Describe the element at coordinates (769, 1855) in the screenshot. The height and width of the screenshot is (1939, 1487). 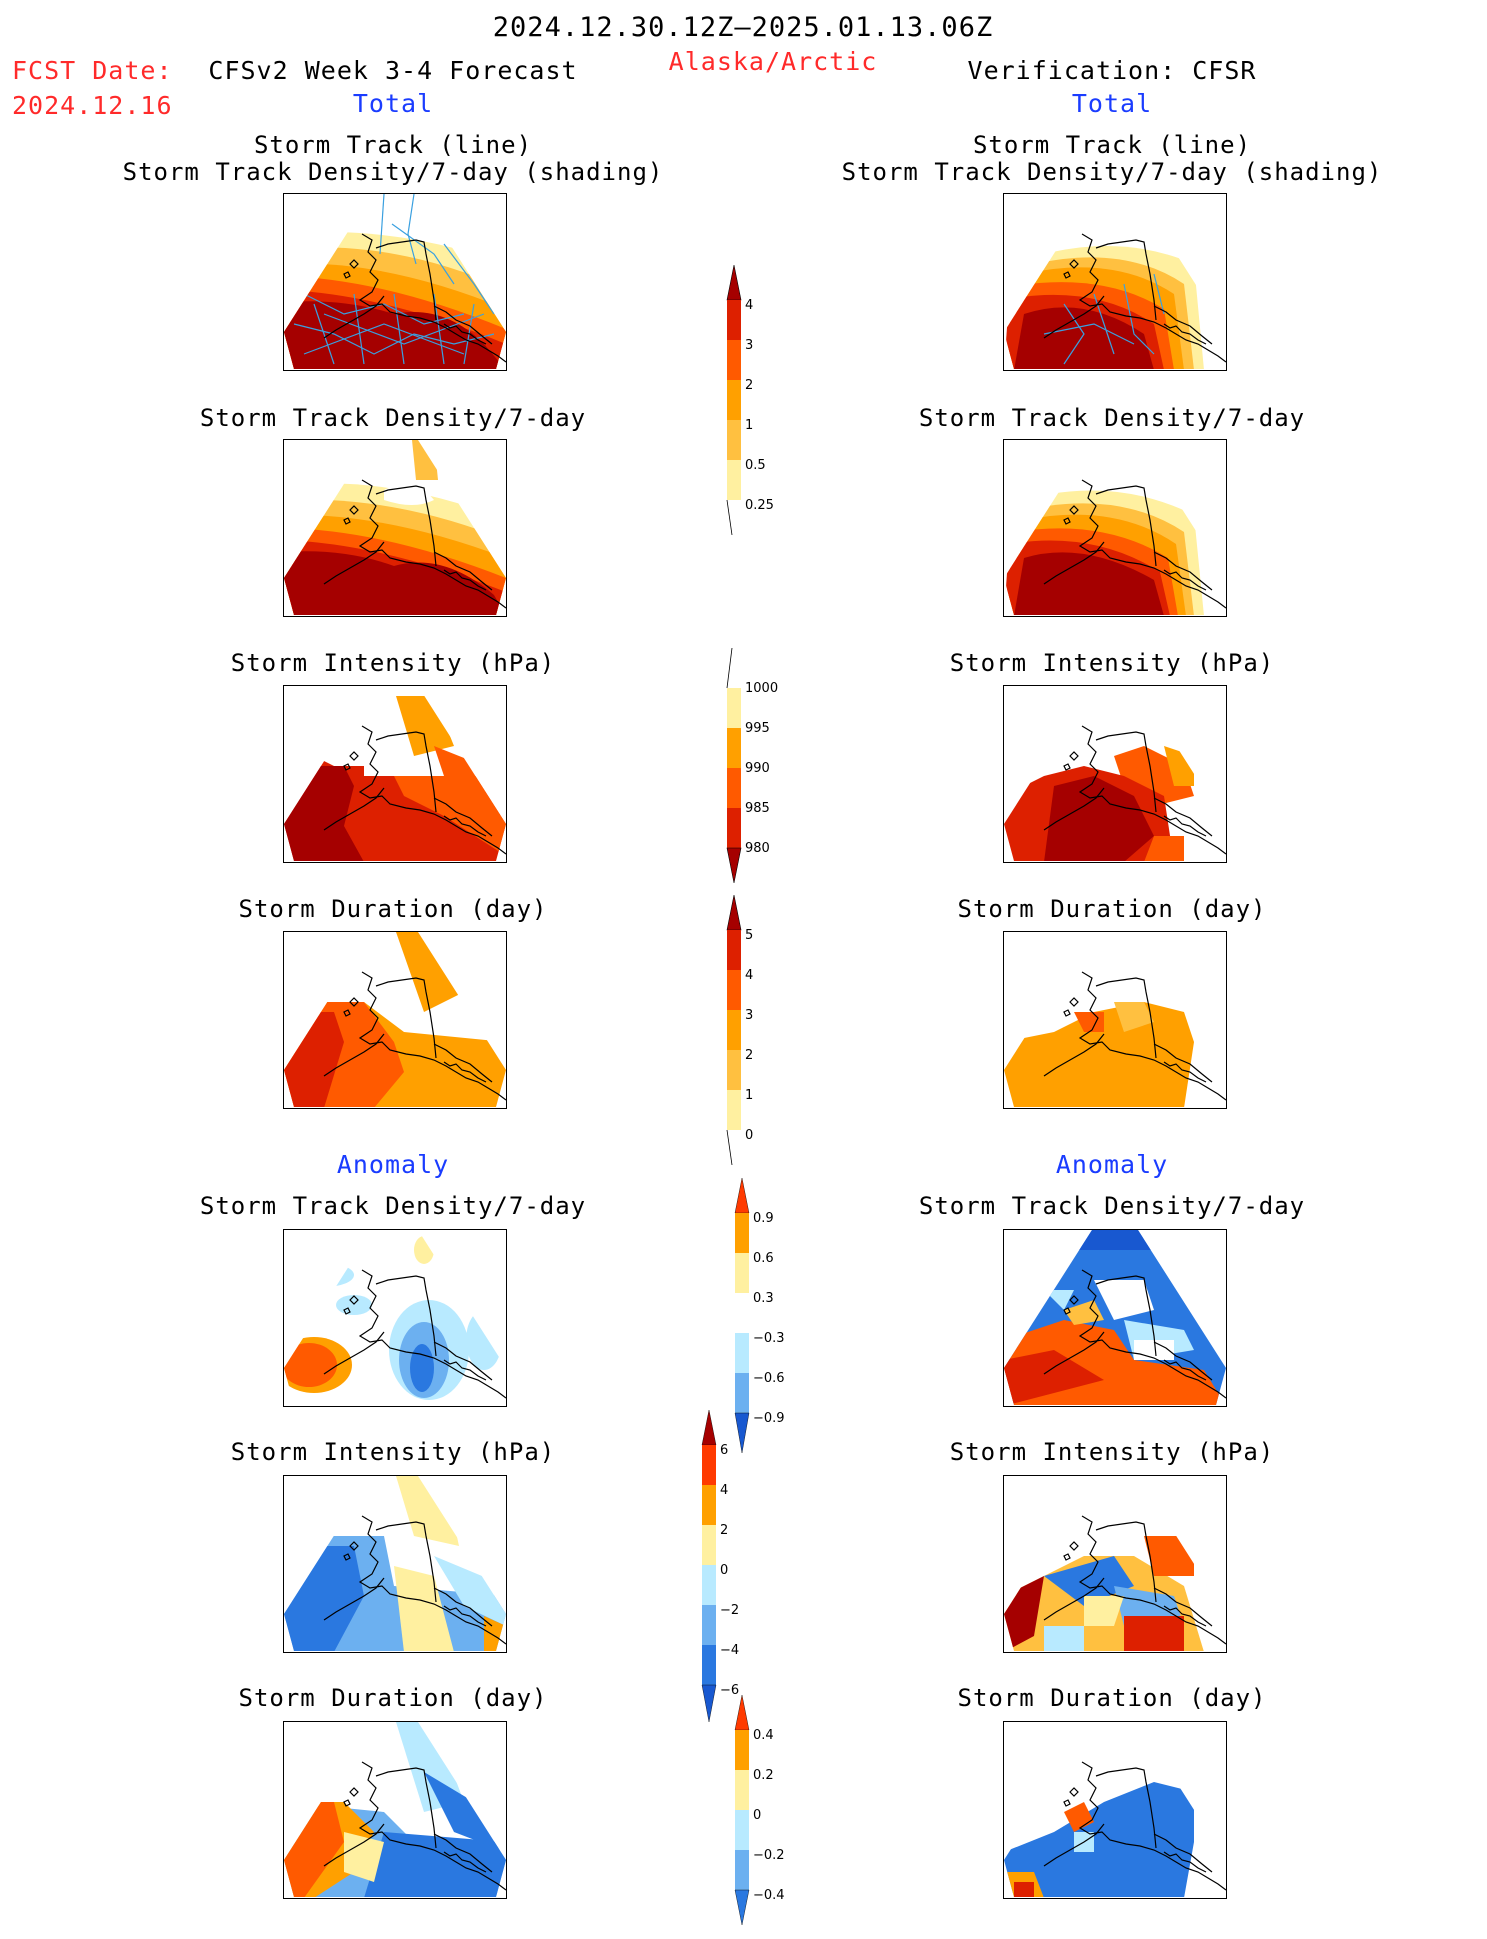
I see `cbl-duration-anom-m0.2: −0.2` at that location.